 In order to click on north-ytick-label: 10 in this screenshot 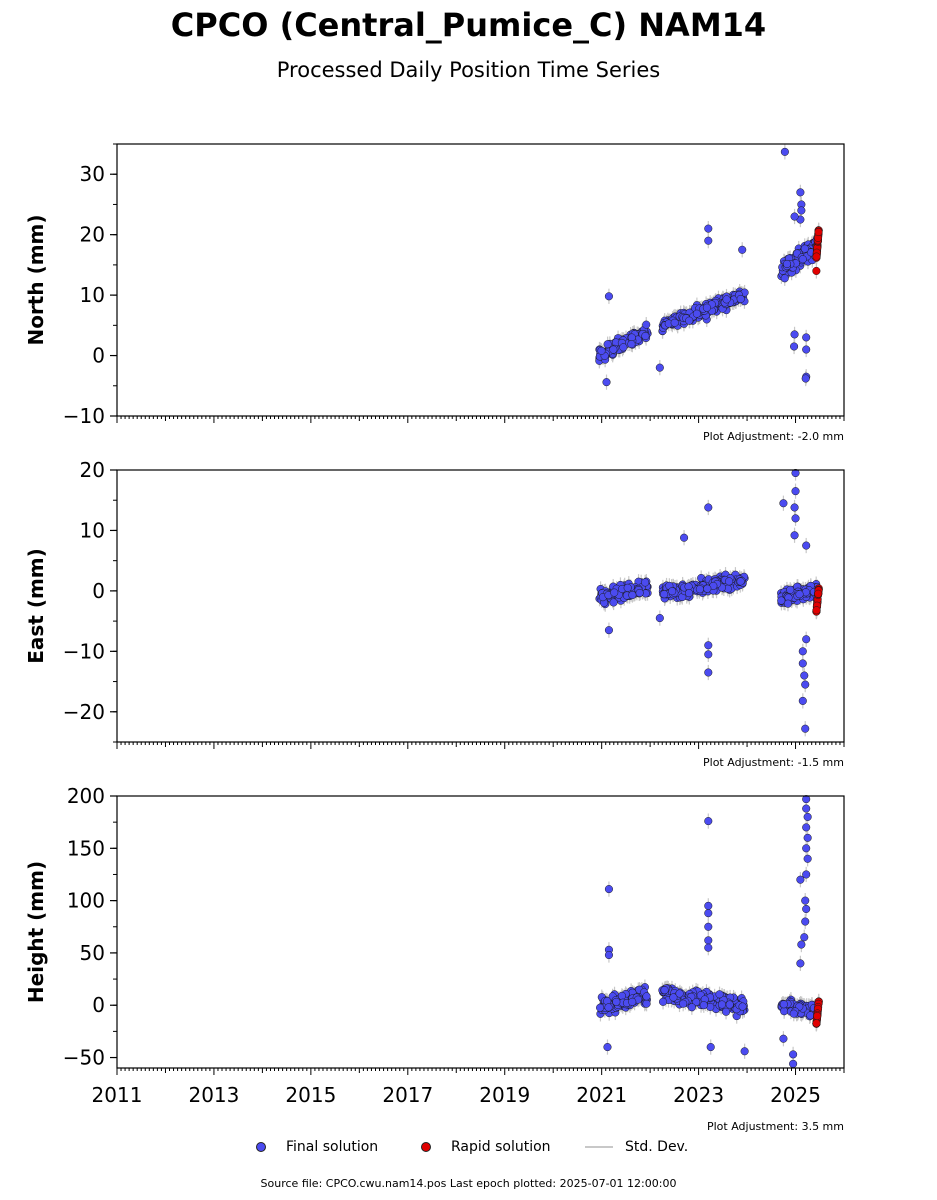, I will do `click(92, 295)`.